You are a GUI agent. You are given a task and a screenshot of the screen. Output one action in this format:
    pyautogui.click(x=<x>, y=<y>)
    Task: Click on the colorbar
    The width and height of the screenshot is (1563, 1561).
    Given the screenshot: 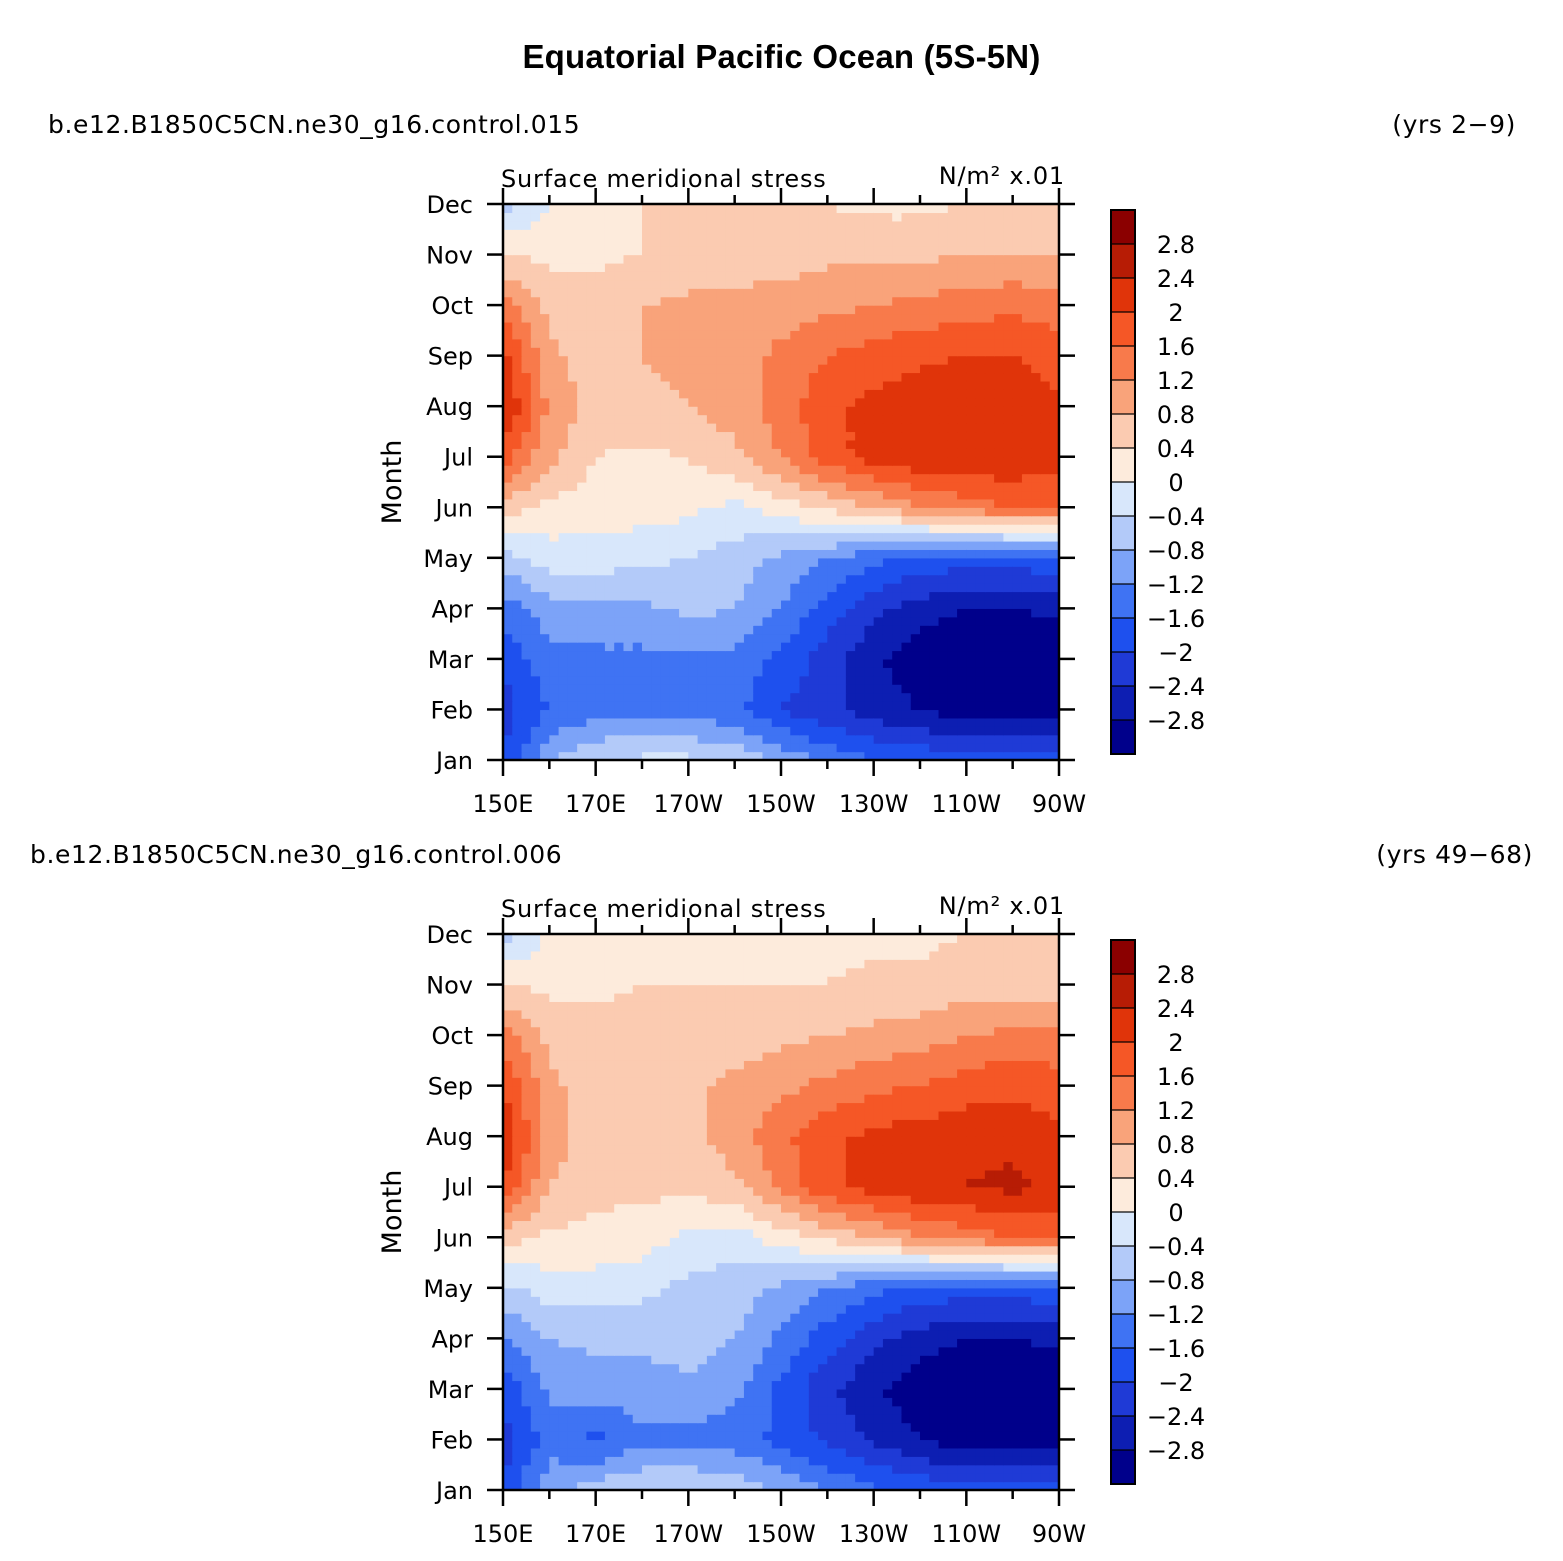 What is the action you would take?
    pyautogui.click(x=1123, y=482)
    